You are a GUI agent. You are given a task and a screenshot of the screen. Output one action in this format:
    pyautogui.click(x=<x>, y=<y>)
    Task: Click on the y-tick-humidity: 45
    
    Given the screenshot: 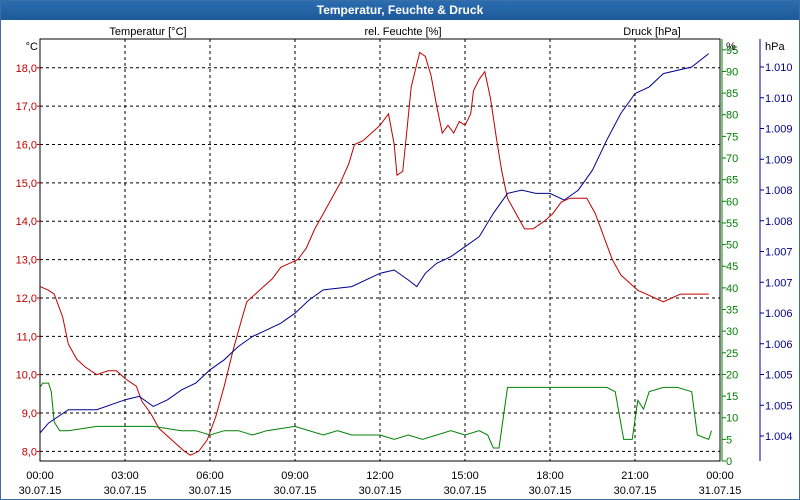 What is the action you would take?
    pyautogui.click(x=732, y=267)
    